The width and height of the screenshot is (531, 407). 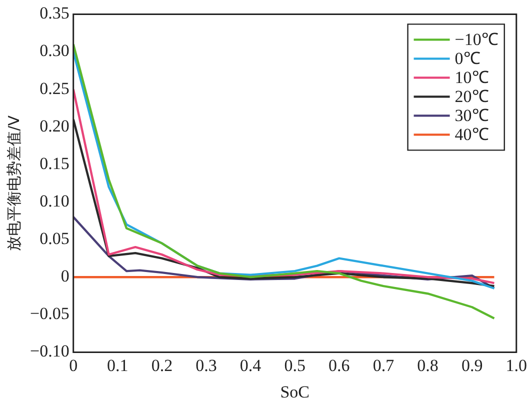 I want to click on x-axis-title: SoC, so click(x=295, y=392).